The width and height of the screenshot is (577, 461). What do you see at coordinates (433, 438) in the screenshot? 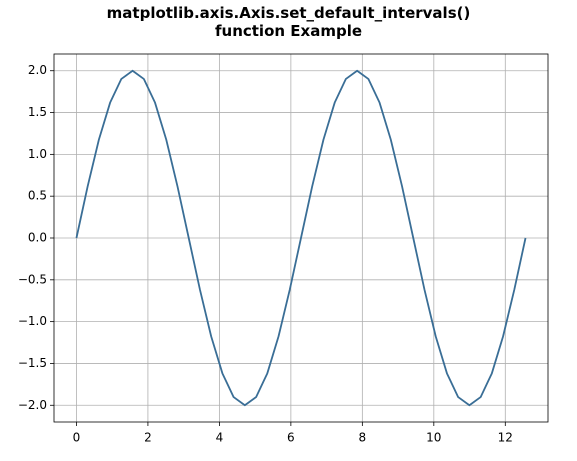
I see `x-tick-label: 10` at bounding box center [433, 438].